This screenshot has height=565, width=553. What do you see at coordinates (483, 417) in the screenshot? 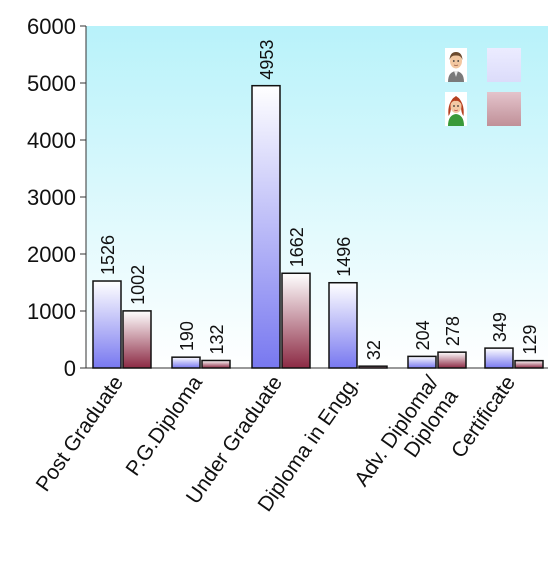
I see `x-tick-label: Certificate` at bounding box center [483, 417].